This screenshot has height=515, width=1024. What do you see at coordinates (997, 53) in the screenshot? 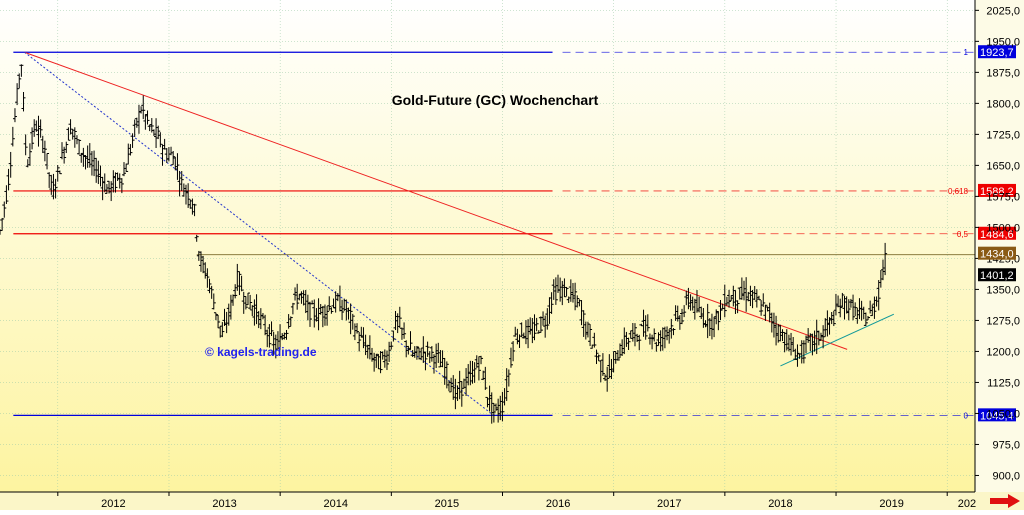
I see `ref-value-label: 1923,7` at bounding box center [997, 53].